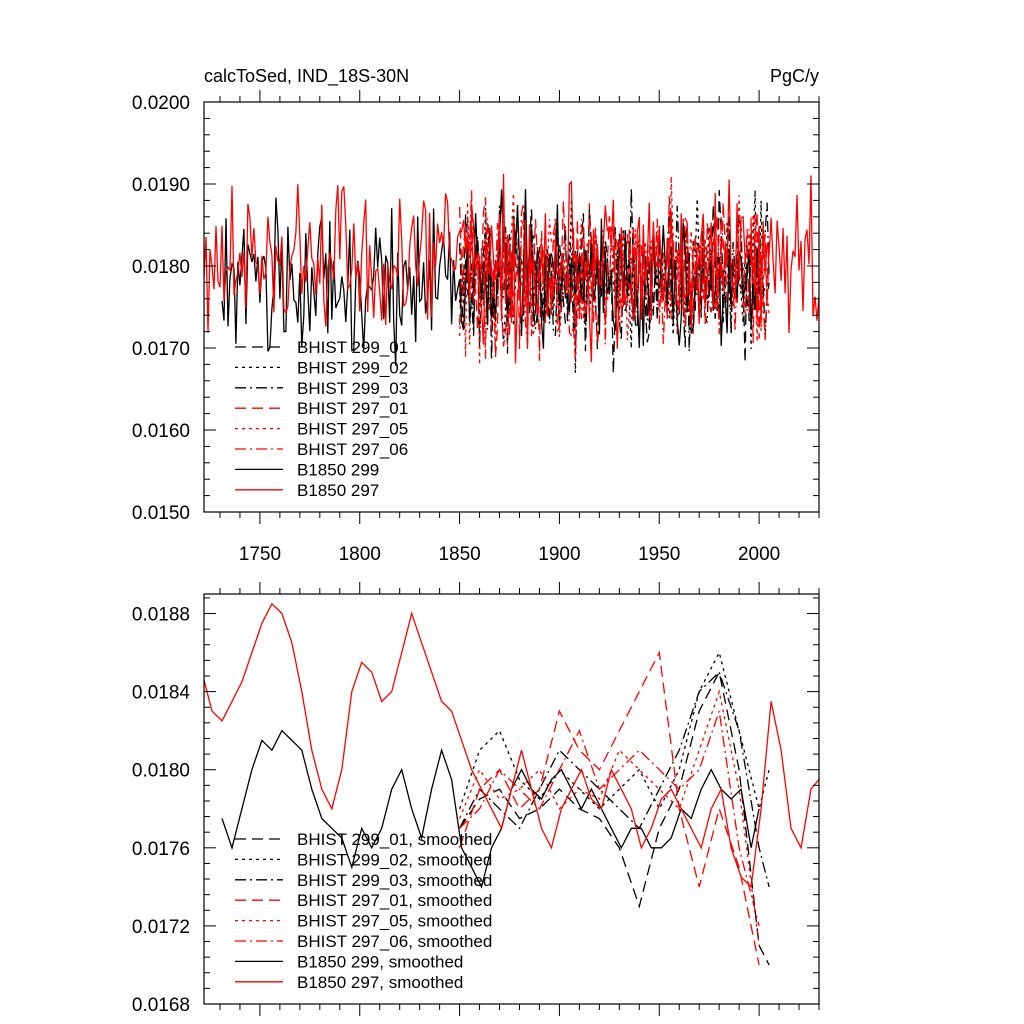 This screenshot has height=1024, width=1024. I want to click on legend-label: BHIST 297_05, smoothed, so click(394, 921).